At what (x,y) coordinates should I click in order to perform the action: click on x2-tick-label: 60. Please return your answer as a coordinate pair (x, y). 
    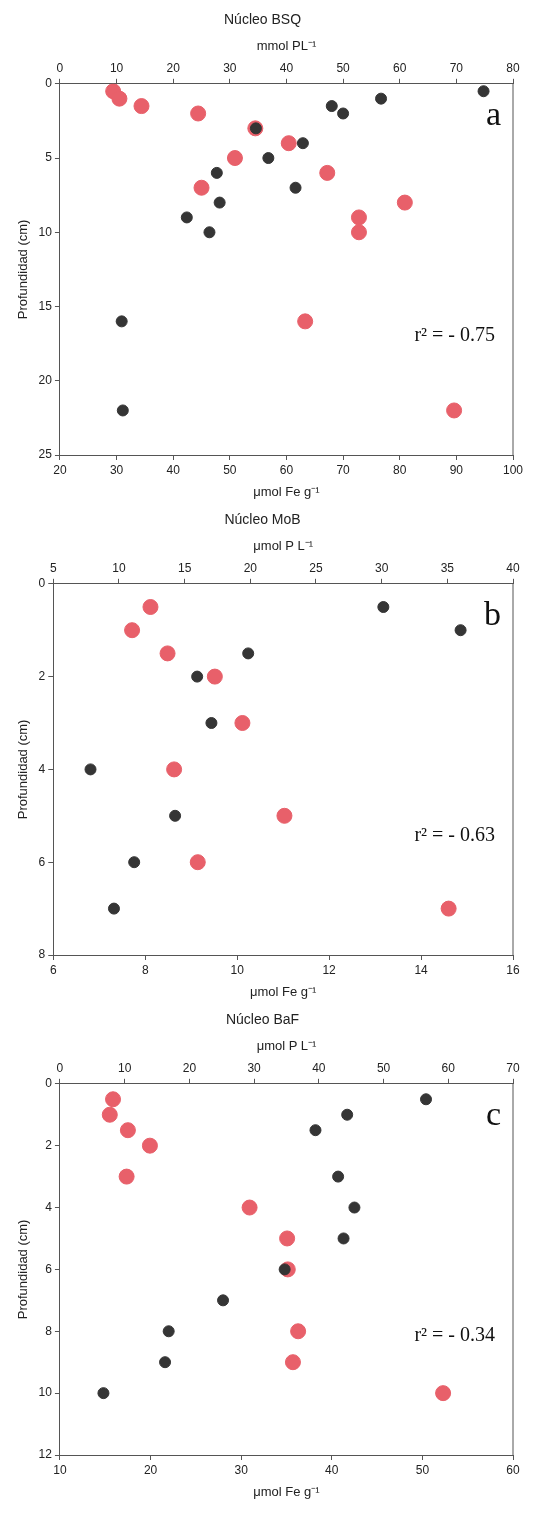
    Looking at the image, I should click on (400, 67).